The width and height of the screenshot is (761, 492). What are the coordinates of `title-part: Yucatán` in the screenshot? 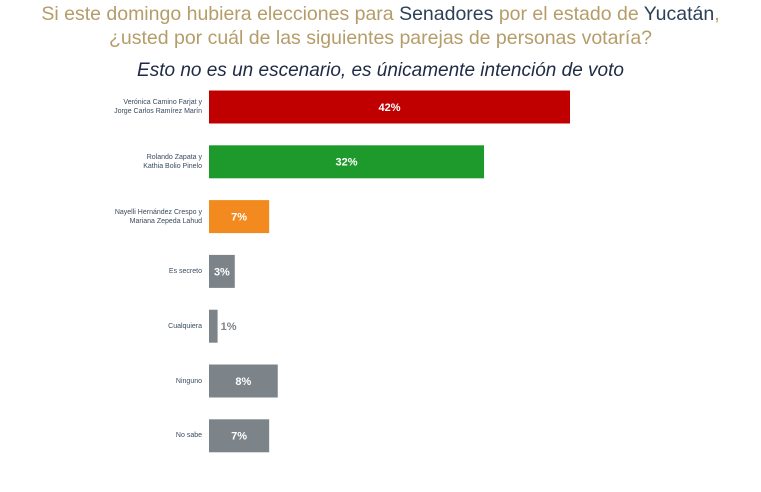 It's located at (679, 14).